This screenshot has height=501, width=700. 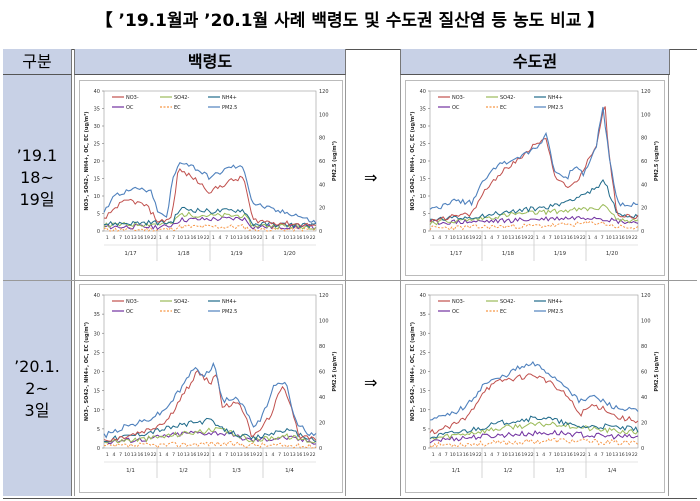 What do you see at coordinates (642, 449) in the screenshot?
I see `y2-tick-label: 0` at bounding box center [642, 449].